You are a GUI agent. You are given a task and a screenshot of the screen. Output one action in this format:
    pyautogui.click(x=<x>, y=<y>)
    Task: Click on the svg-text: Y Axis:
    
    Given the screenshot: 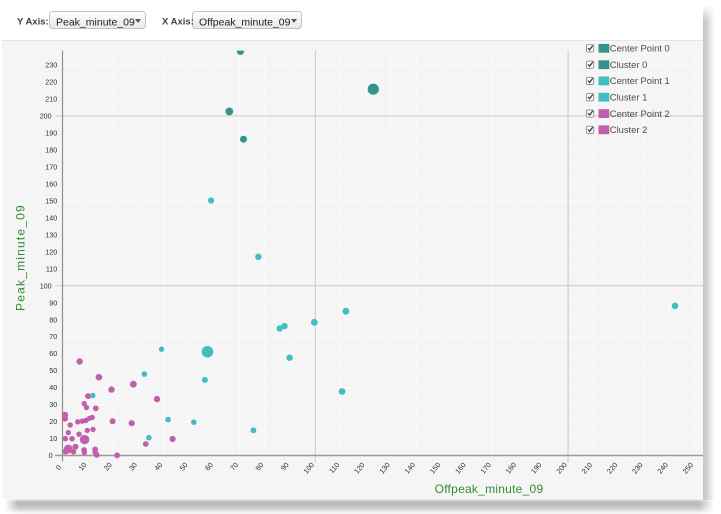 What is the action you would take?
    pyautogui.click(x=33, y=22)
    